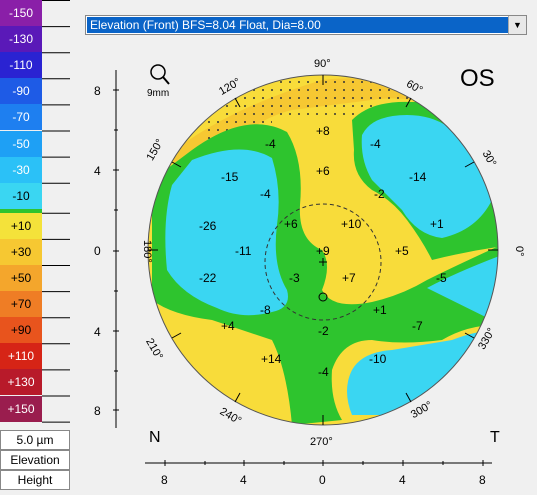 This screenshot has width=537, height=495. Describe the element at coordinates (208, 226) in the screenshot. I see `map-value: -26` at that location.